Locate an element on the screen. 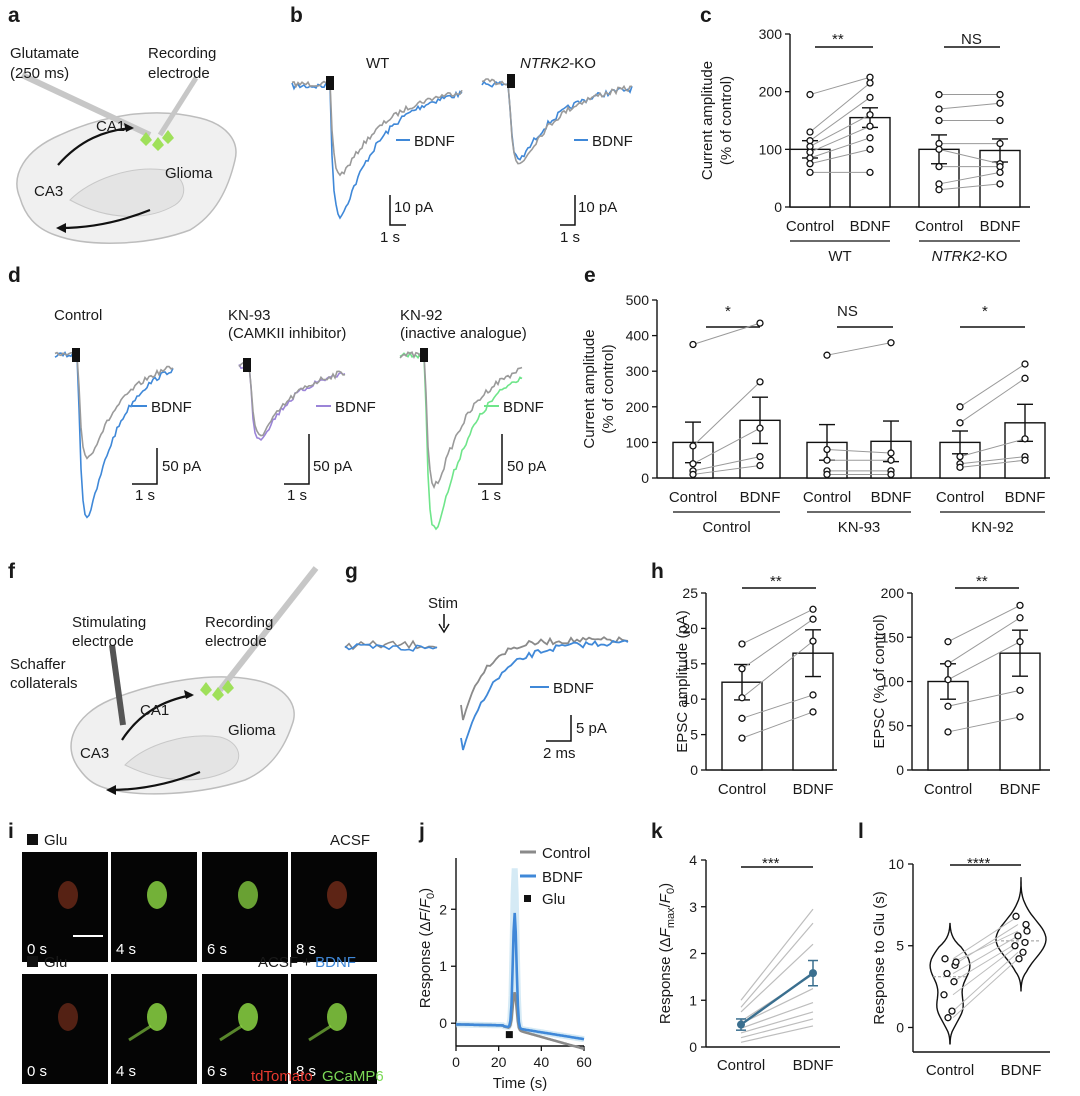 The height and width of the screenshot is (1096, 1080). ko-title: NTRK2-KO is located at coordinates (558, 63).